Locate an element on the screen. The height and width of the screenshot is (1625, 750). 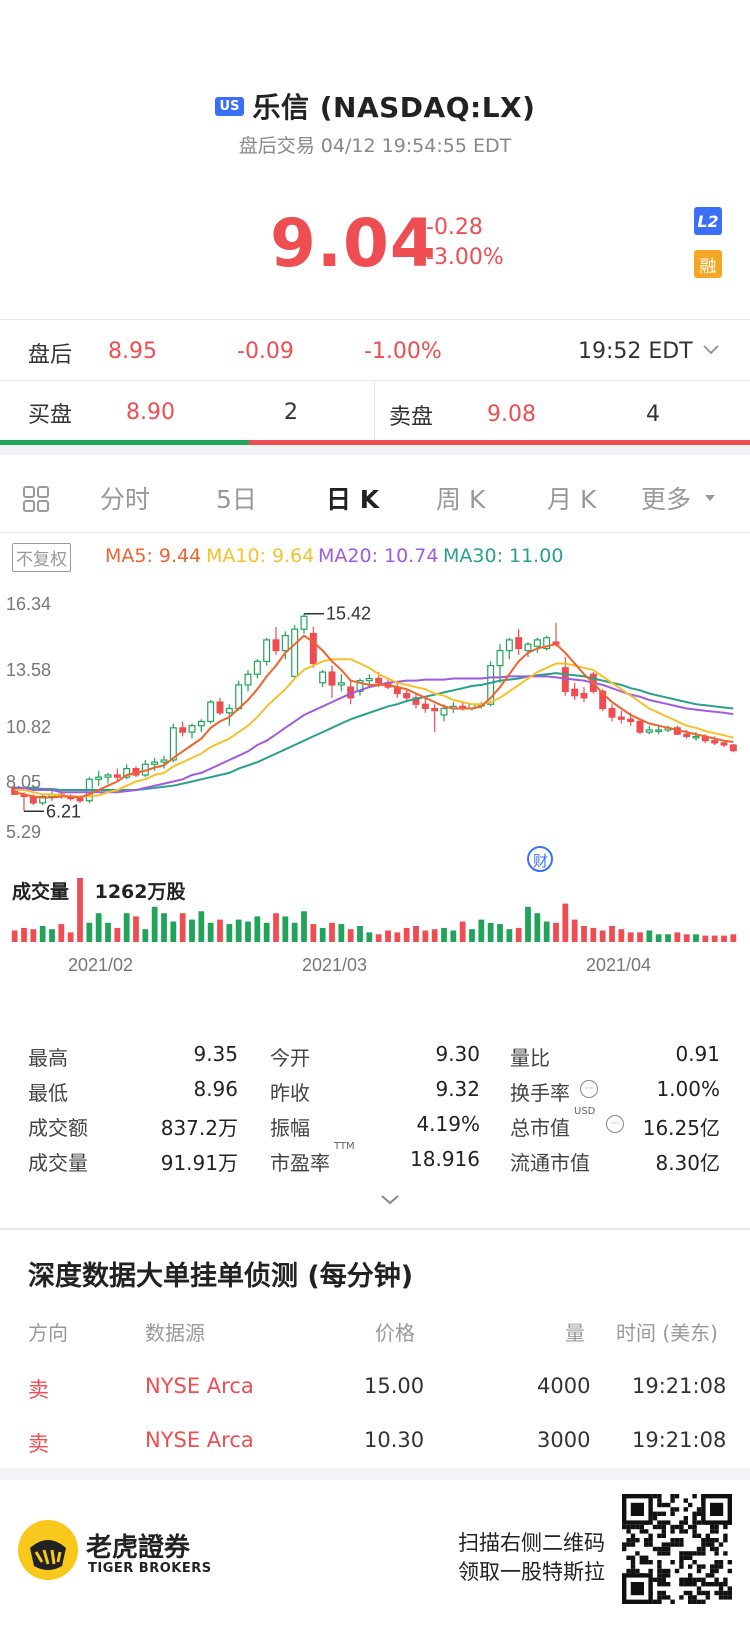
stat-value: 8.96 is located at coordinates (215, 1089).